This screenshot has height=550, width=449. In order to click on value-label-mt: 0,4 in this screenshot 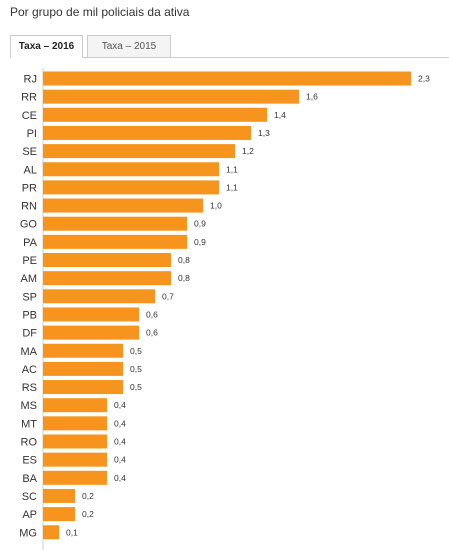, I will do `click(120, 423)`.